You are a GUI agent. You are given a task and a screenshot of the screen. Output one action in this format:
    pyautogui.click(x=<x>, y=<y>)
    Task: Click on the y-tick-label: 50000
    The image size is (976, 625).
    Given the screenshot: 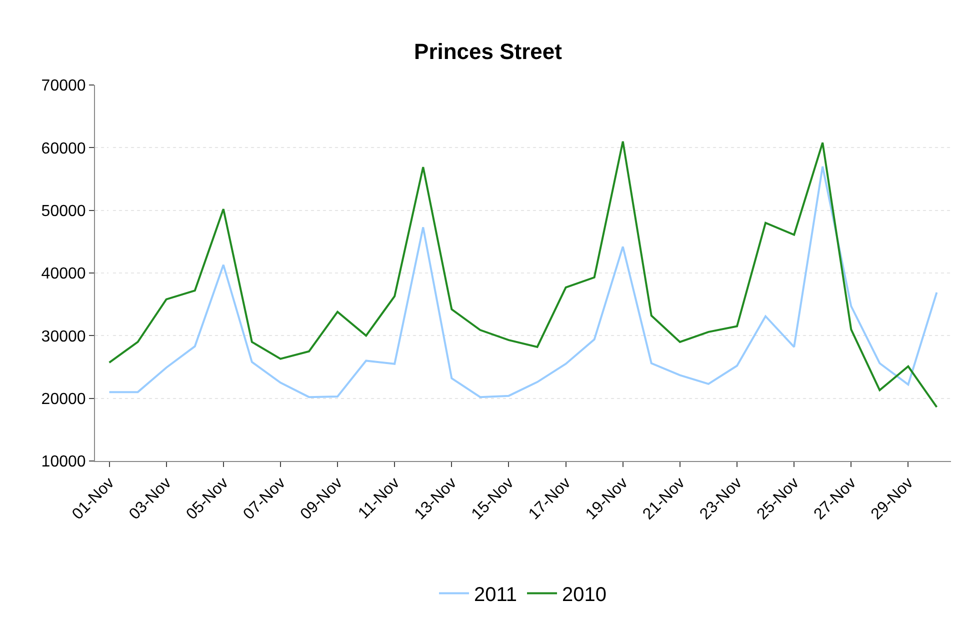 What is the action you would take?
    pyautogui.click(x=63, y=211)
    